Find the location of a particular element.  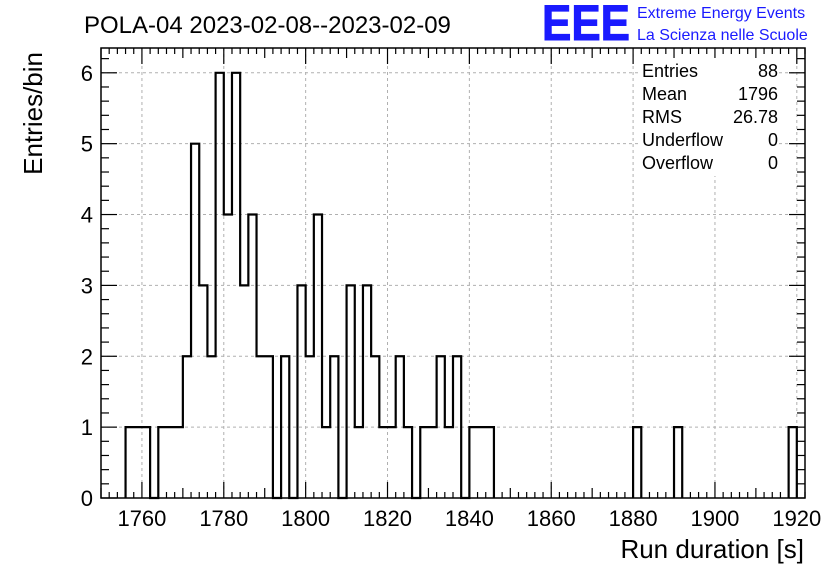

y-tick-label: 1 is located at coordinates (87, 427).